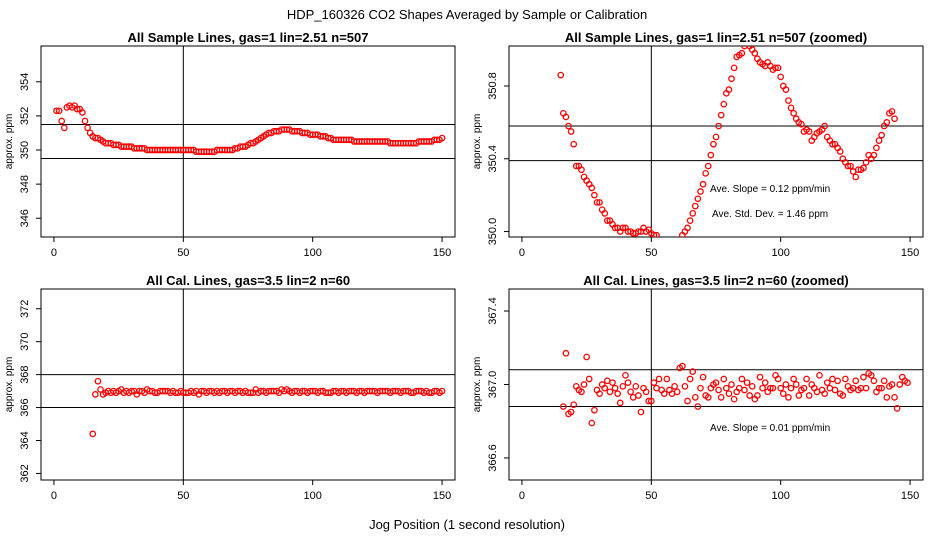 The image size is (936, 540). Describe the element at coordinates (25, 184) in the screenshot. I see `y-tick-label: 348` at that location.